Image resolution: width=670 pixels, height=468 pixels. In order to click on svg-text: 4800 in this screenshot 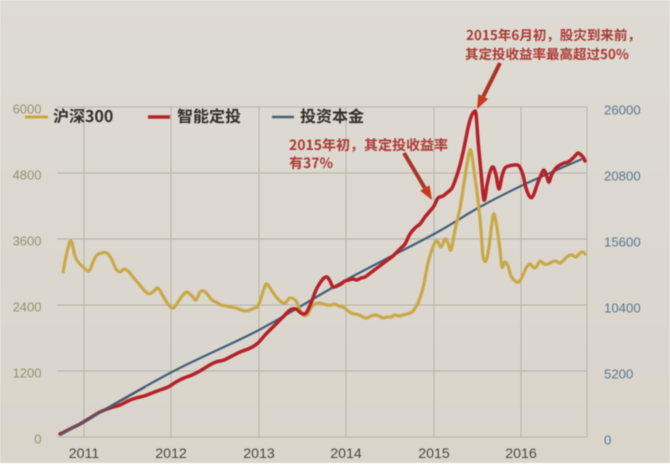, I will do `click(27, 175)`.